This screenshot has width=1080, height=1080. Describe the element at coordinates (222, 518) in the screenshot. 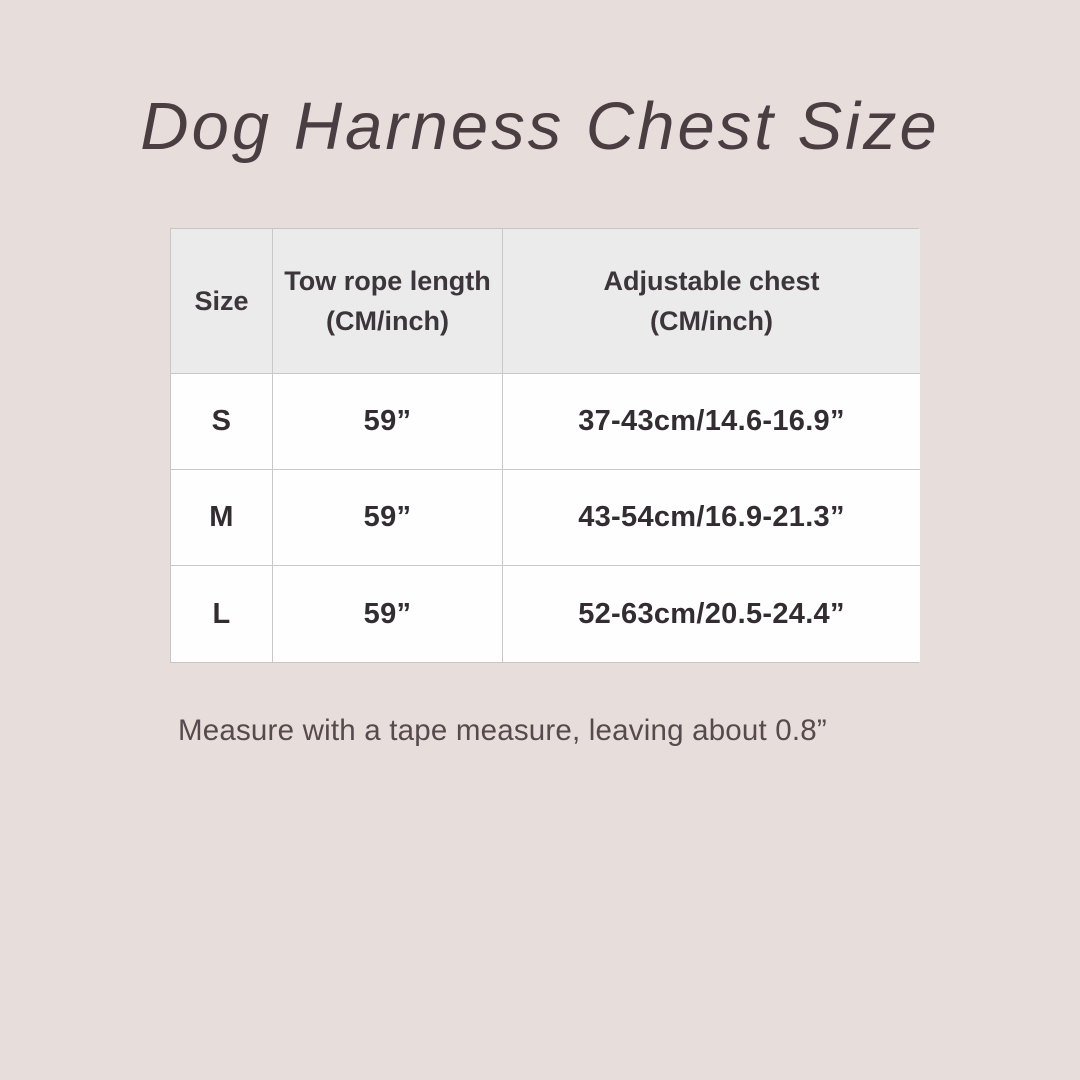

I see `table-cell-size-m: M` at that location.